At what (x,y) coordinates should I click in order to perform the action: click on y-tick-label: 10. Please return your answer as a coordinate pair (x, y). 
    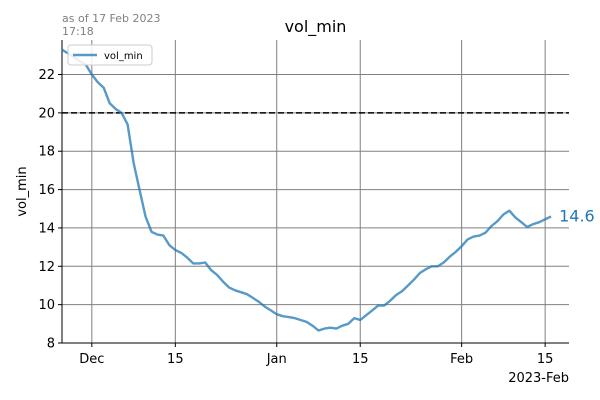
    Looking at the image, I should click on (46, 305).